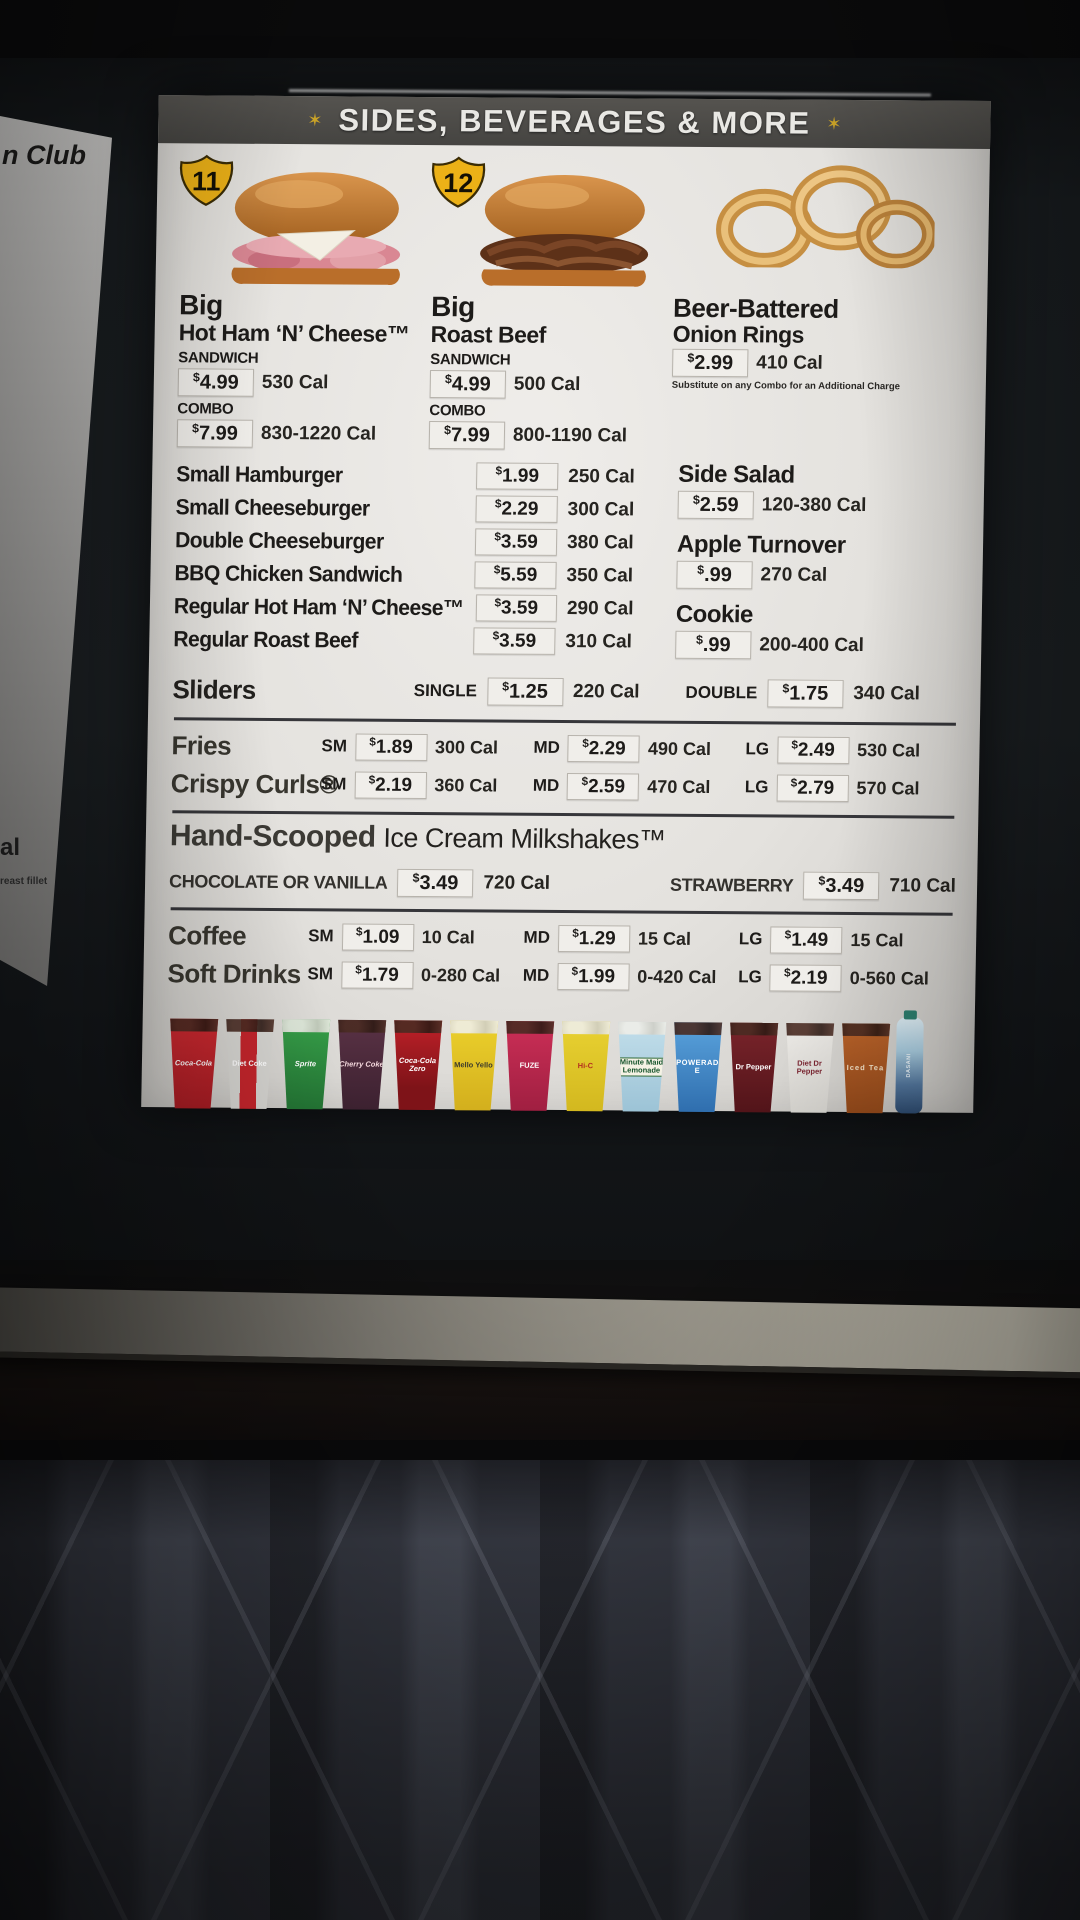  What do you see at coordinates (517, 883) in the screenshot?
I see `calorie-label: 720 Cal` at bounding box center [517, 883].